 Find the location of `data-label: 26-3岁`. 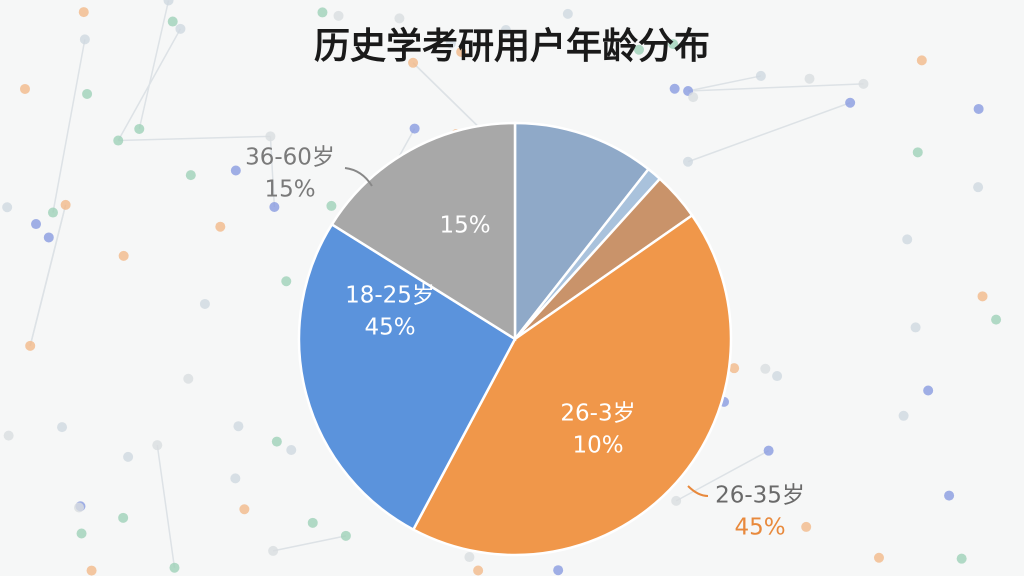

data-label: 26-3岁 is located at coordinates (597, 414).